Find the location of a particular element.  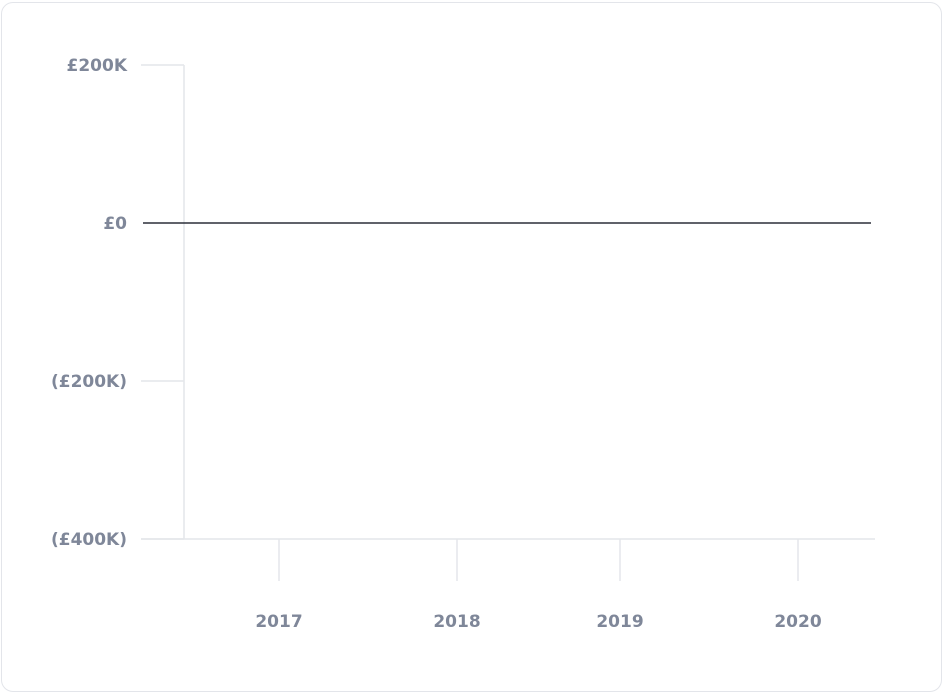

y-tick-label: £200K is located at coordinates (97, 66).